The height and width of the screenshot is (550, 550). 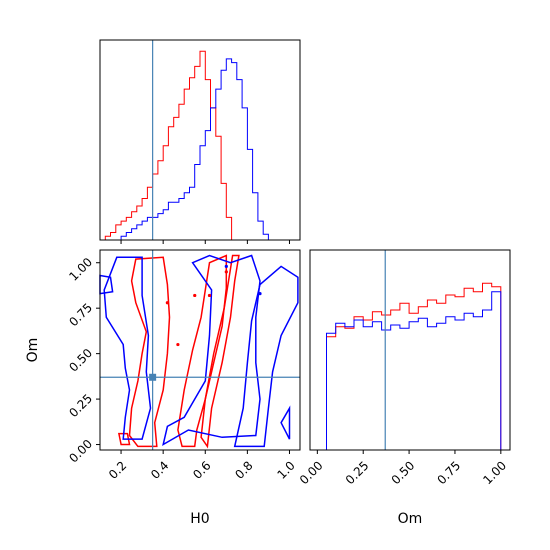 I want to click on contour-xtick-label: 0.4, so click(x=159, y=469).